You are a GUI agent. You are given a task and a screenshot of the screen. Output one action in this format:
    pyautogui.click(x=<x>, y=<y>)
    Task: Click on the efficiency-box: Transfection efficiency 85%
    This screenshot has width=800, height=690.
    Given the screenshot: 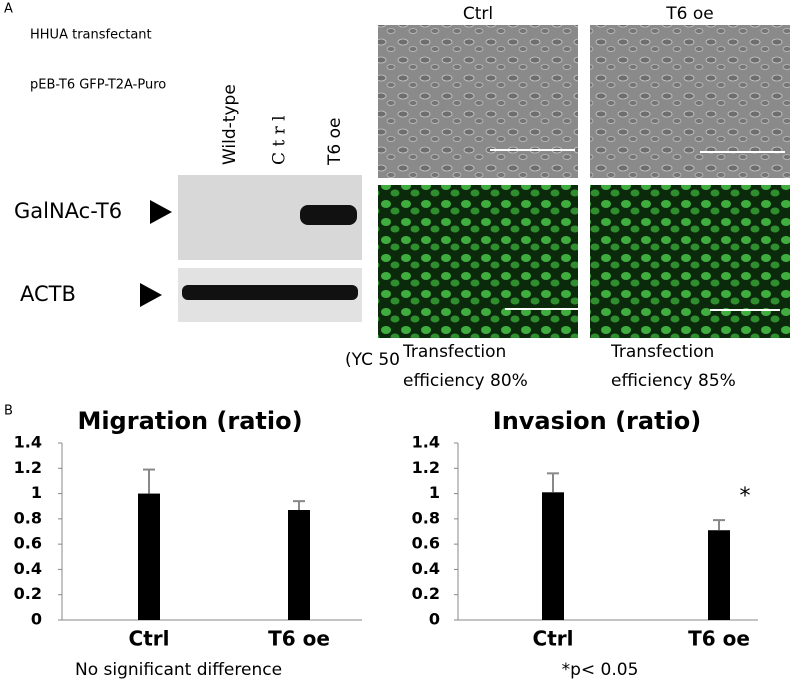 What is the action you would take?
    pyautogui.click(x=673, y=366)
    